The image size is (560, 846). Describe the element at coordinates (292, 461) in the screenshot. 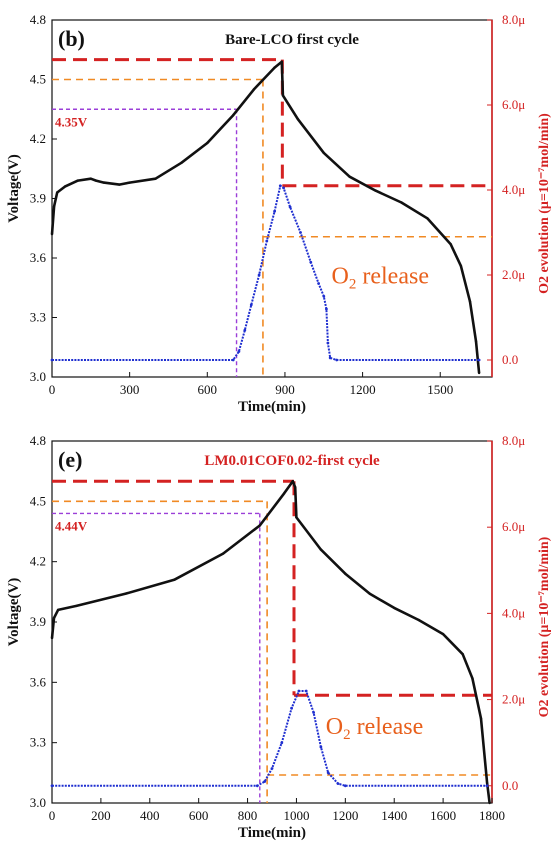

I see `chart-title: LM0.01COF0.02-first cycle` at that location.